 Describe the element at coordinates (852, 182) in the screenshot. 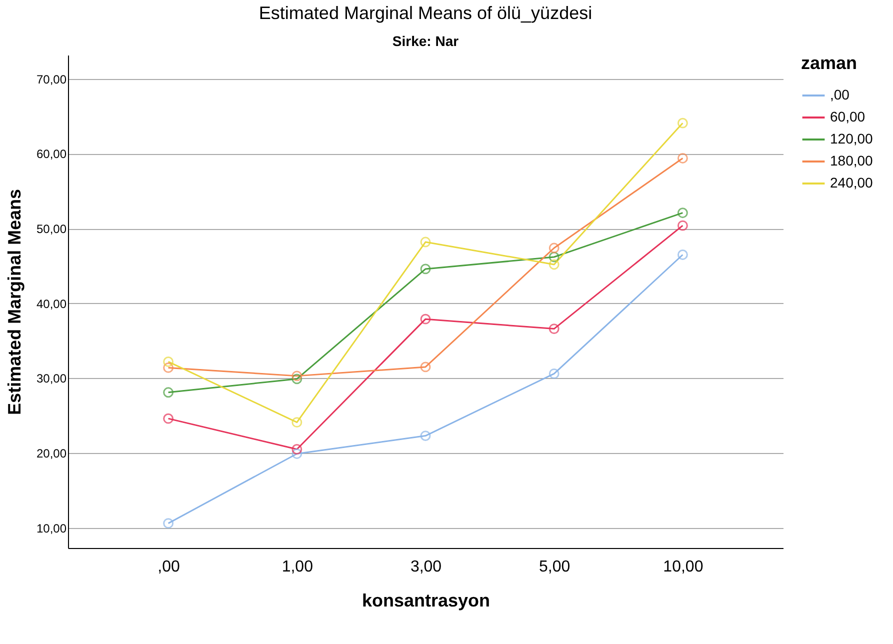

I see `legend-label: 240,00` at that location.